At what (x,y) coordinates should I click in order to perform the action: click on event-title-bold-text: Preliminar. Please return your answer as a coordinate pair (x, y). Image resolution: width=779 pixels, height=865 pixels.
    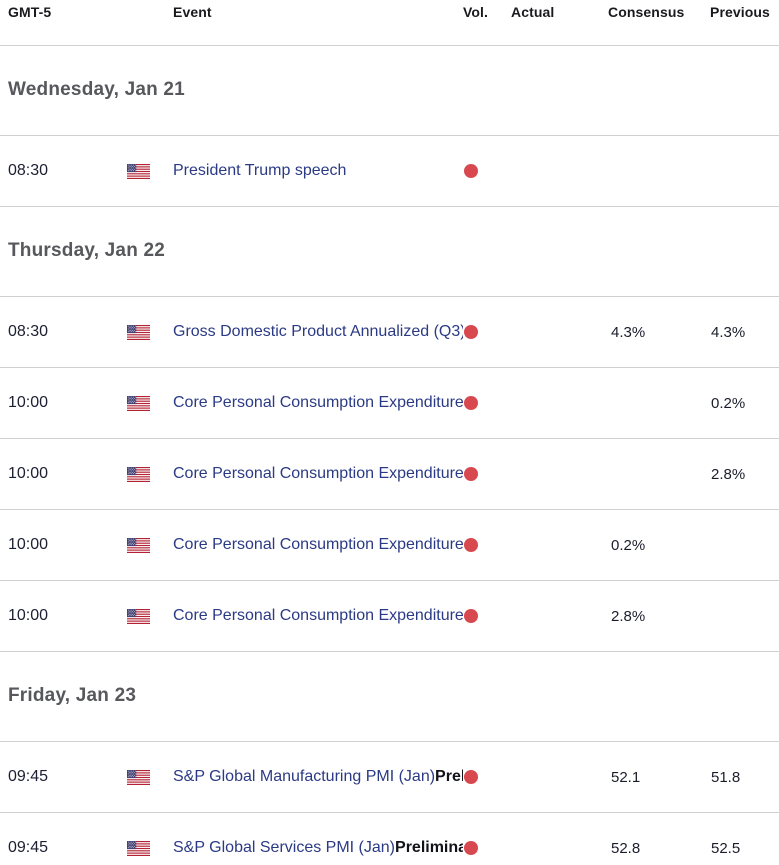
    Looking at the image, I should click on (429, 847).